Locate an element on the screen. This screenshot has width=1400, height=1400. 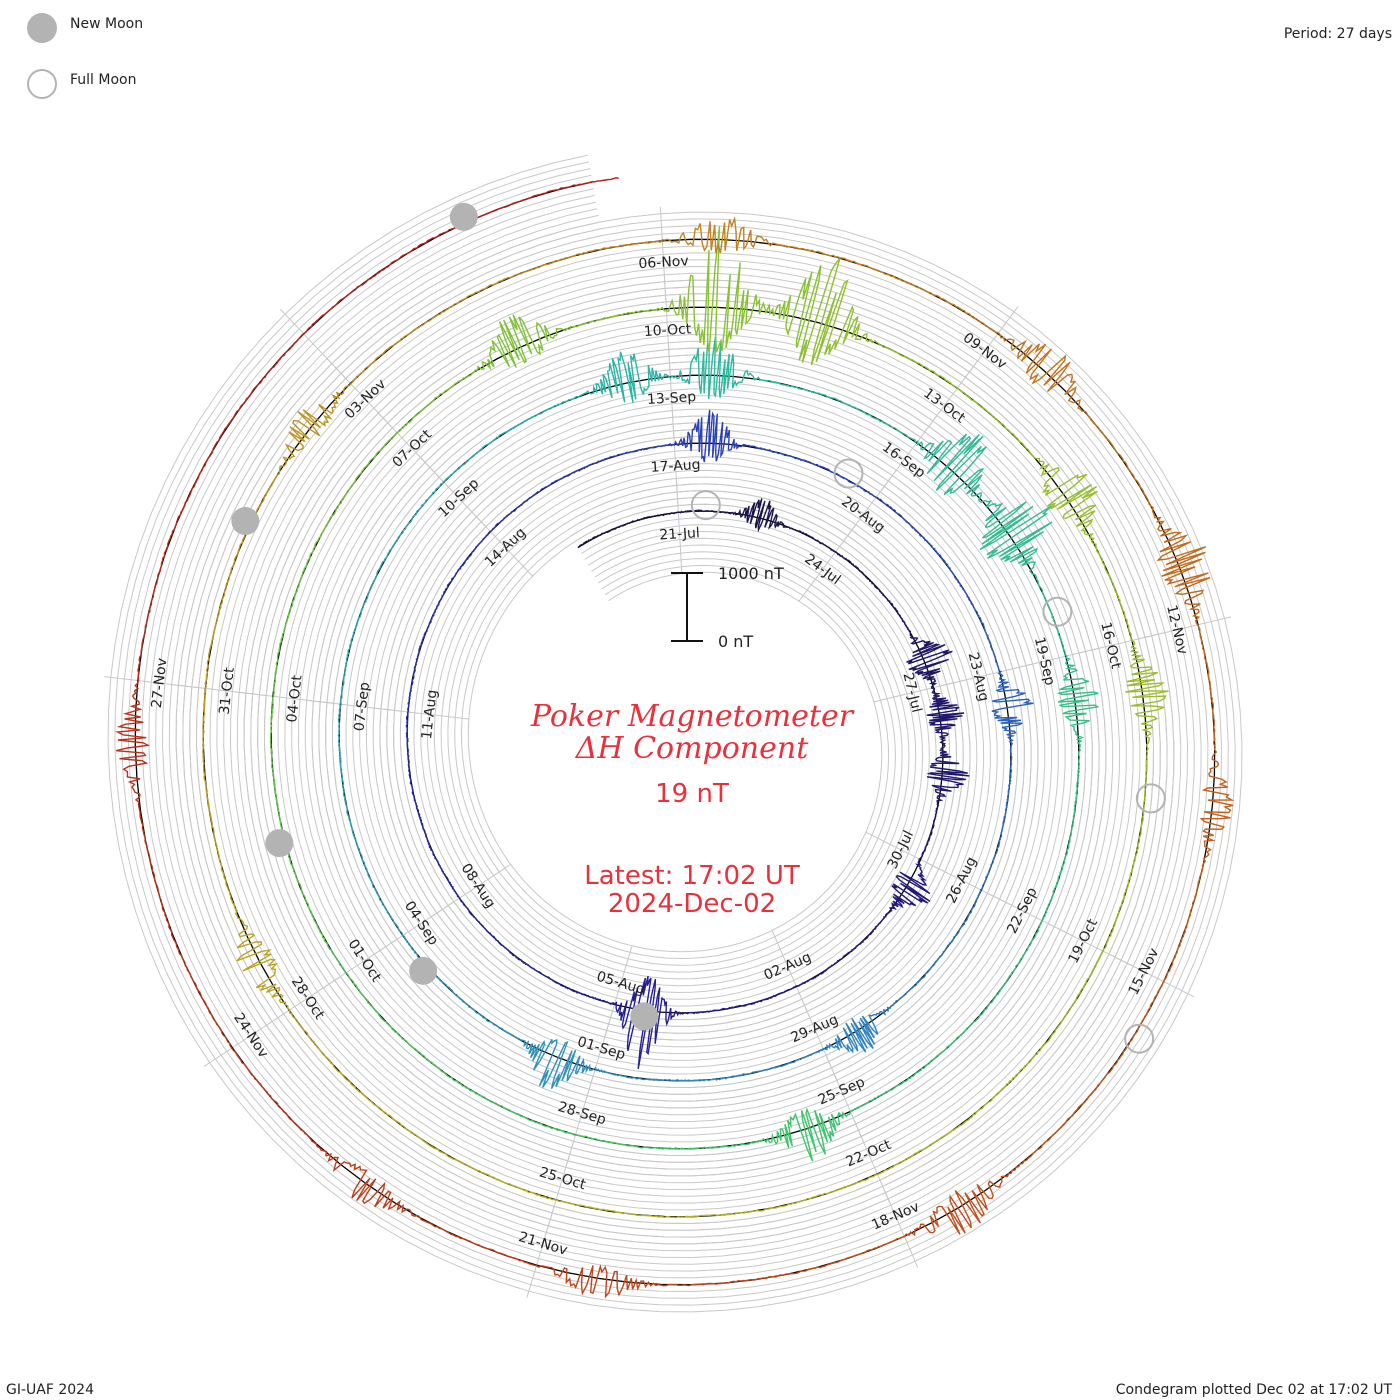
date-label: 17-Aug is located at coordinates (675, 466).